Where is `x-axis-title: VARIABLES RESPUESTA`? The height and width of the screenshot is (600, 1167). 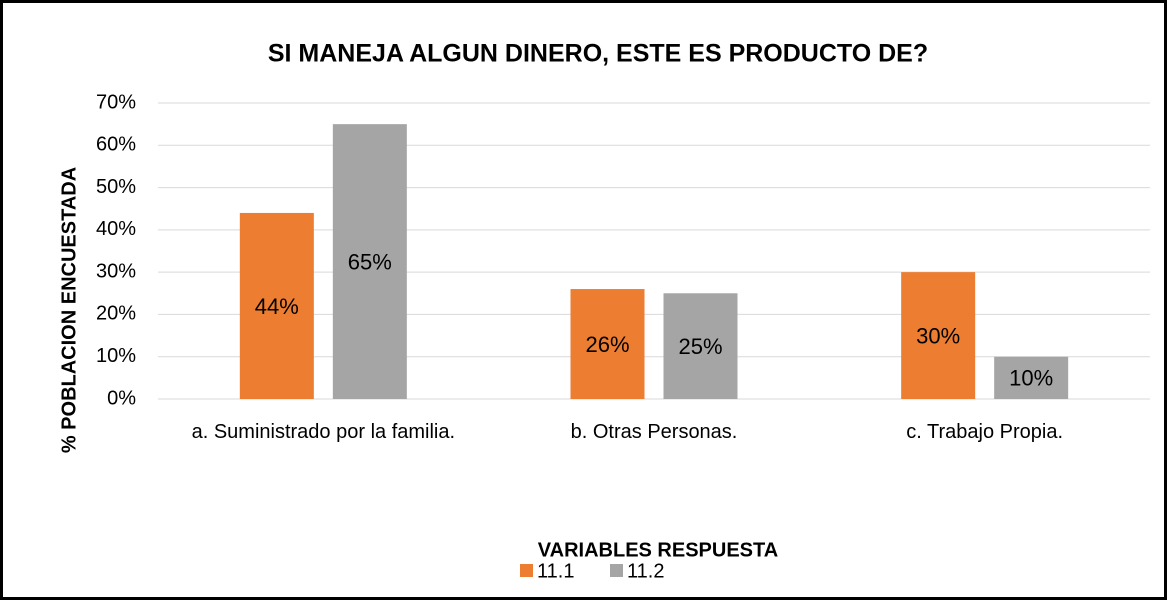
x-axis-title: VARIABLES RESPUESTA is located at coordinates (658, 550).